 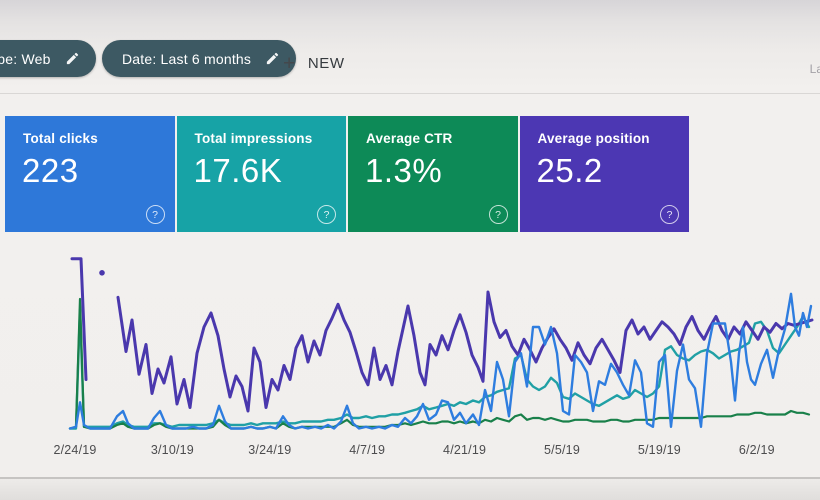 I want to click on bottom-divider, so click(x=410, y=478).